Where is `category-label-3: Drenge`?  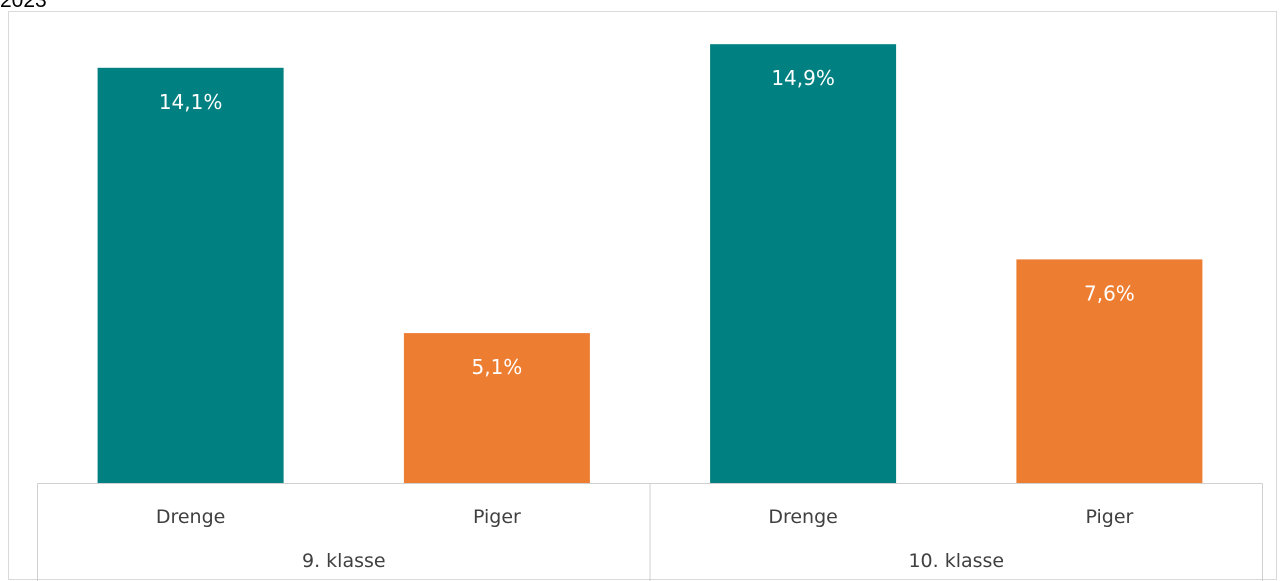 category-label-3: Drenge is located at coordinates (803, 517).